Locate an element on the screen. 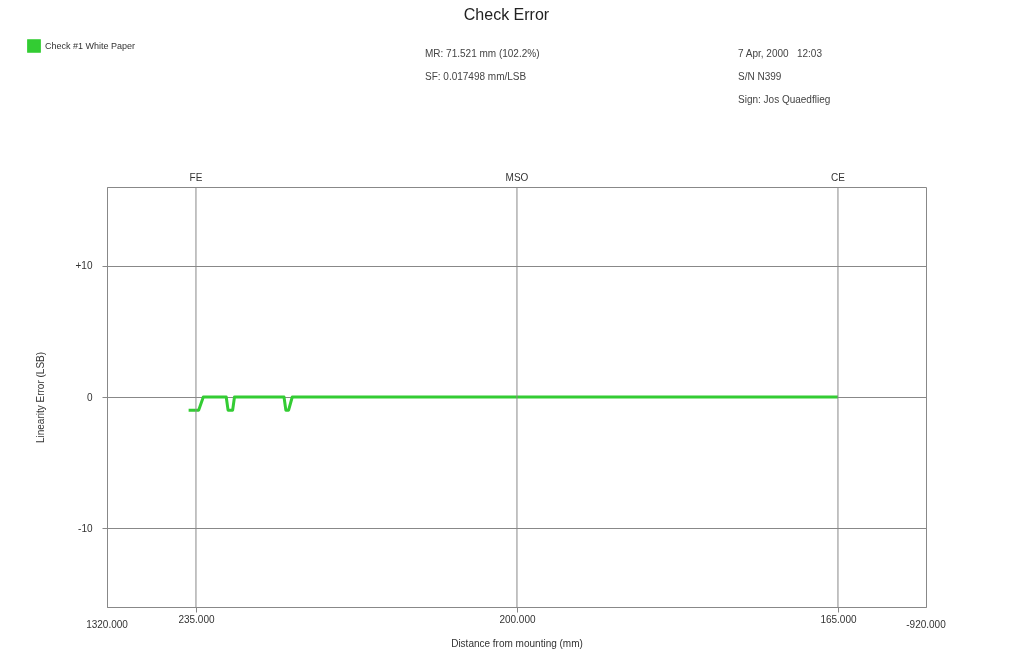 Image resolution: width=1013 pixels, height=662 pixels. text: 1320.000 is located at coordinates (107, 624).